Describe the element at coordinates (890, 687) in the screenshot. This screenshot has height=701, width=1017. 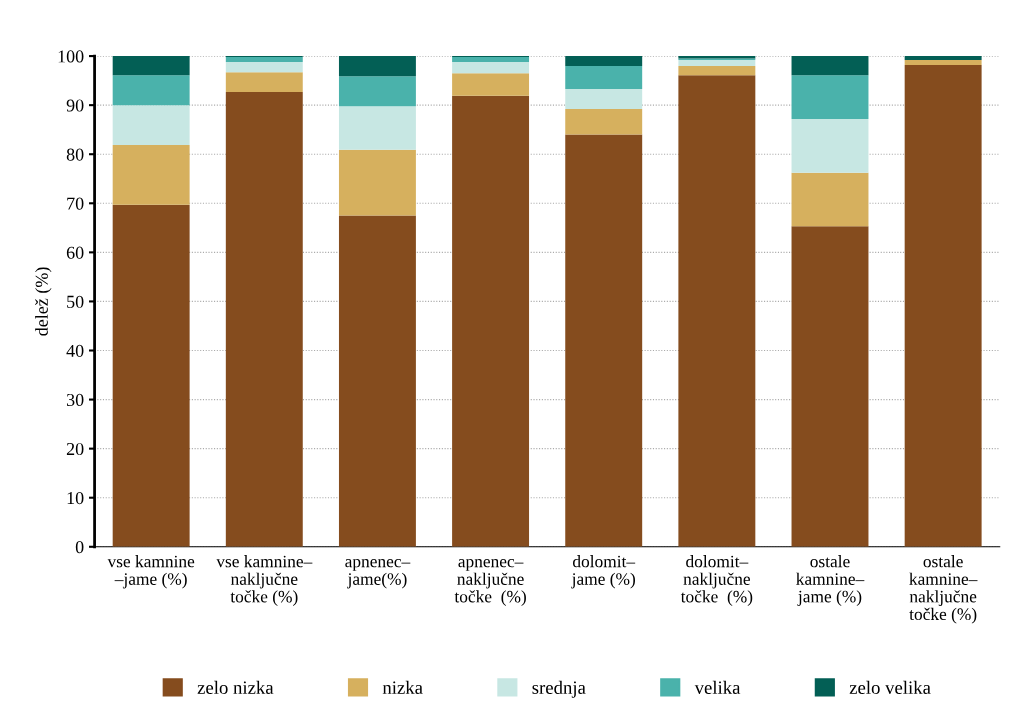
I see `legend-label: zelo velika` at that location.